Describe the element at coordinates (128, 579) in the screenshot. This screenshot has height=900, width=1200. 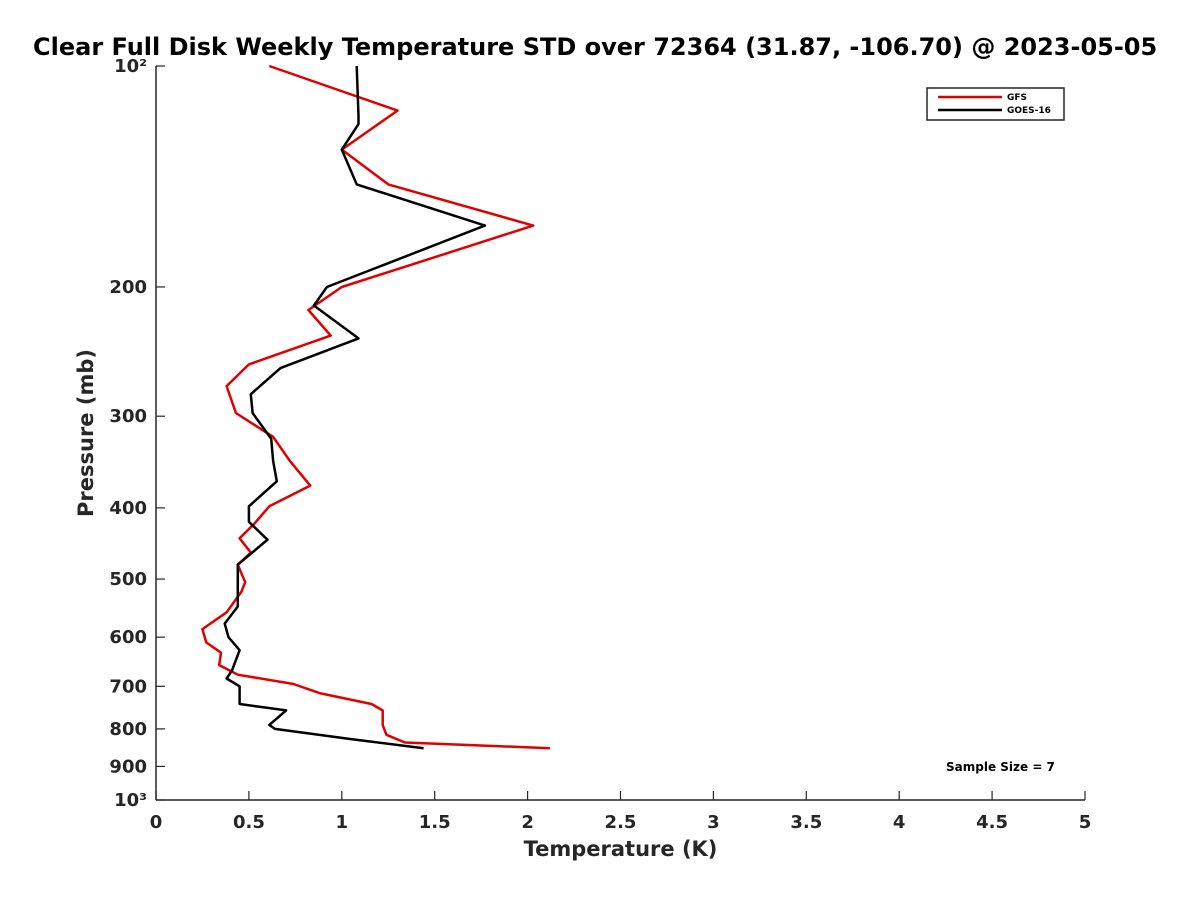
I see `y-tick-label: 500` at that location.